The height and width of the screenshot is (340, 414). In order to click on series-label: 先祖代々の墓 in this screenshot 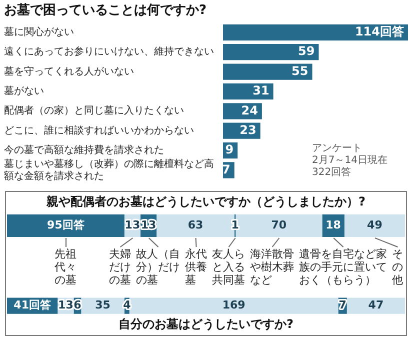, I will do `click(65, 266)`.